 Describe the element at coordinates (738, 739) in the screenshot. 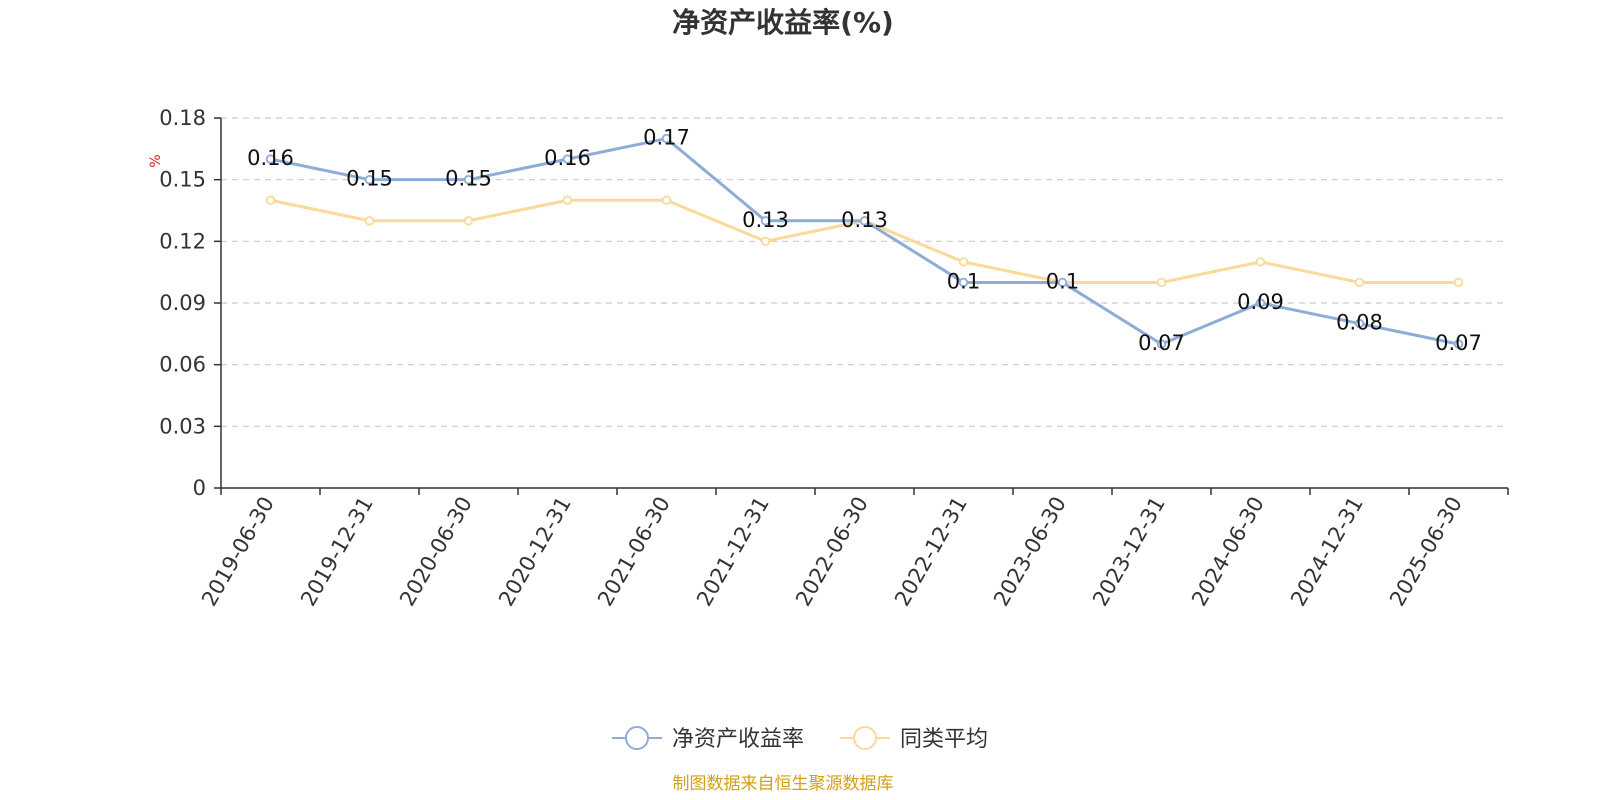

I see `legend-label: 净资产收益率` at that location.